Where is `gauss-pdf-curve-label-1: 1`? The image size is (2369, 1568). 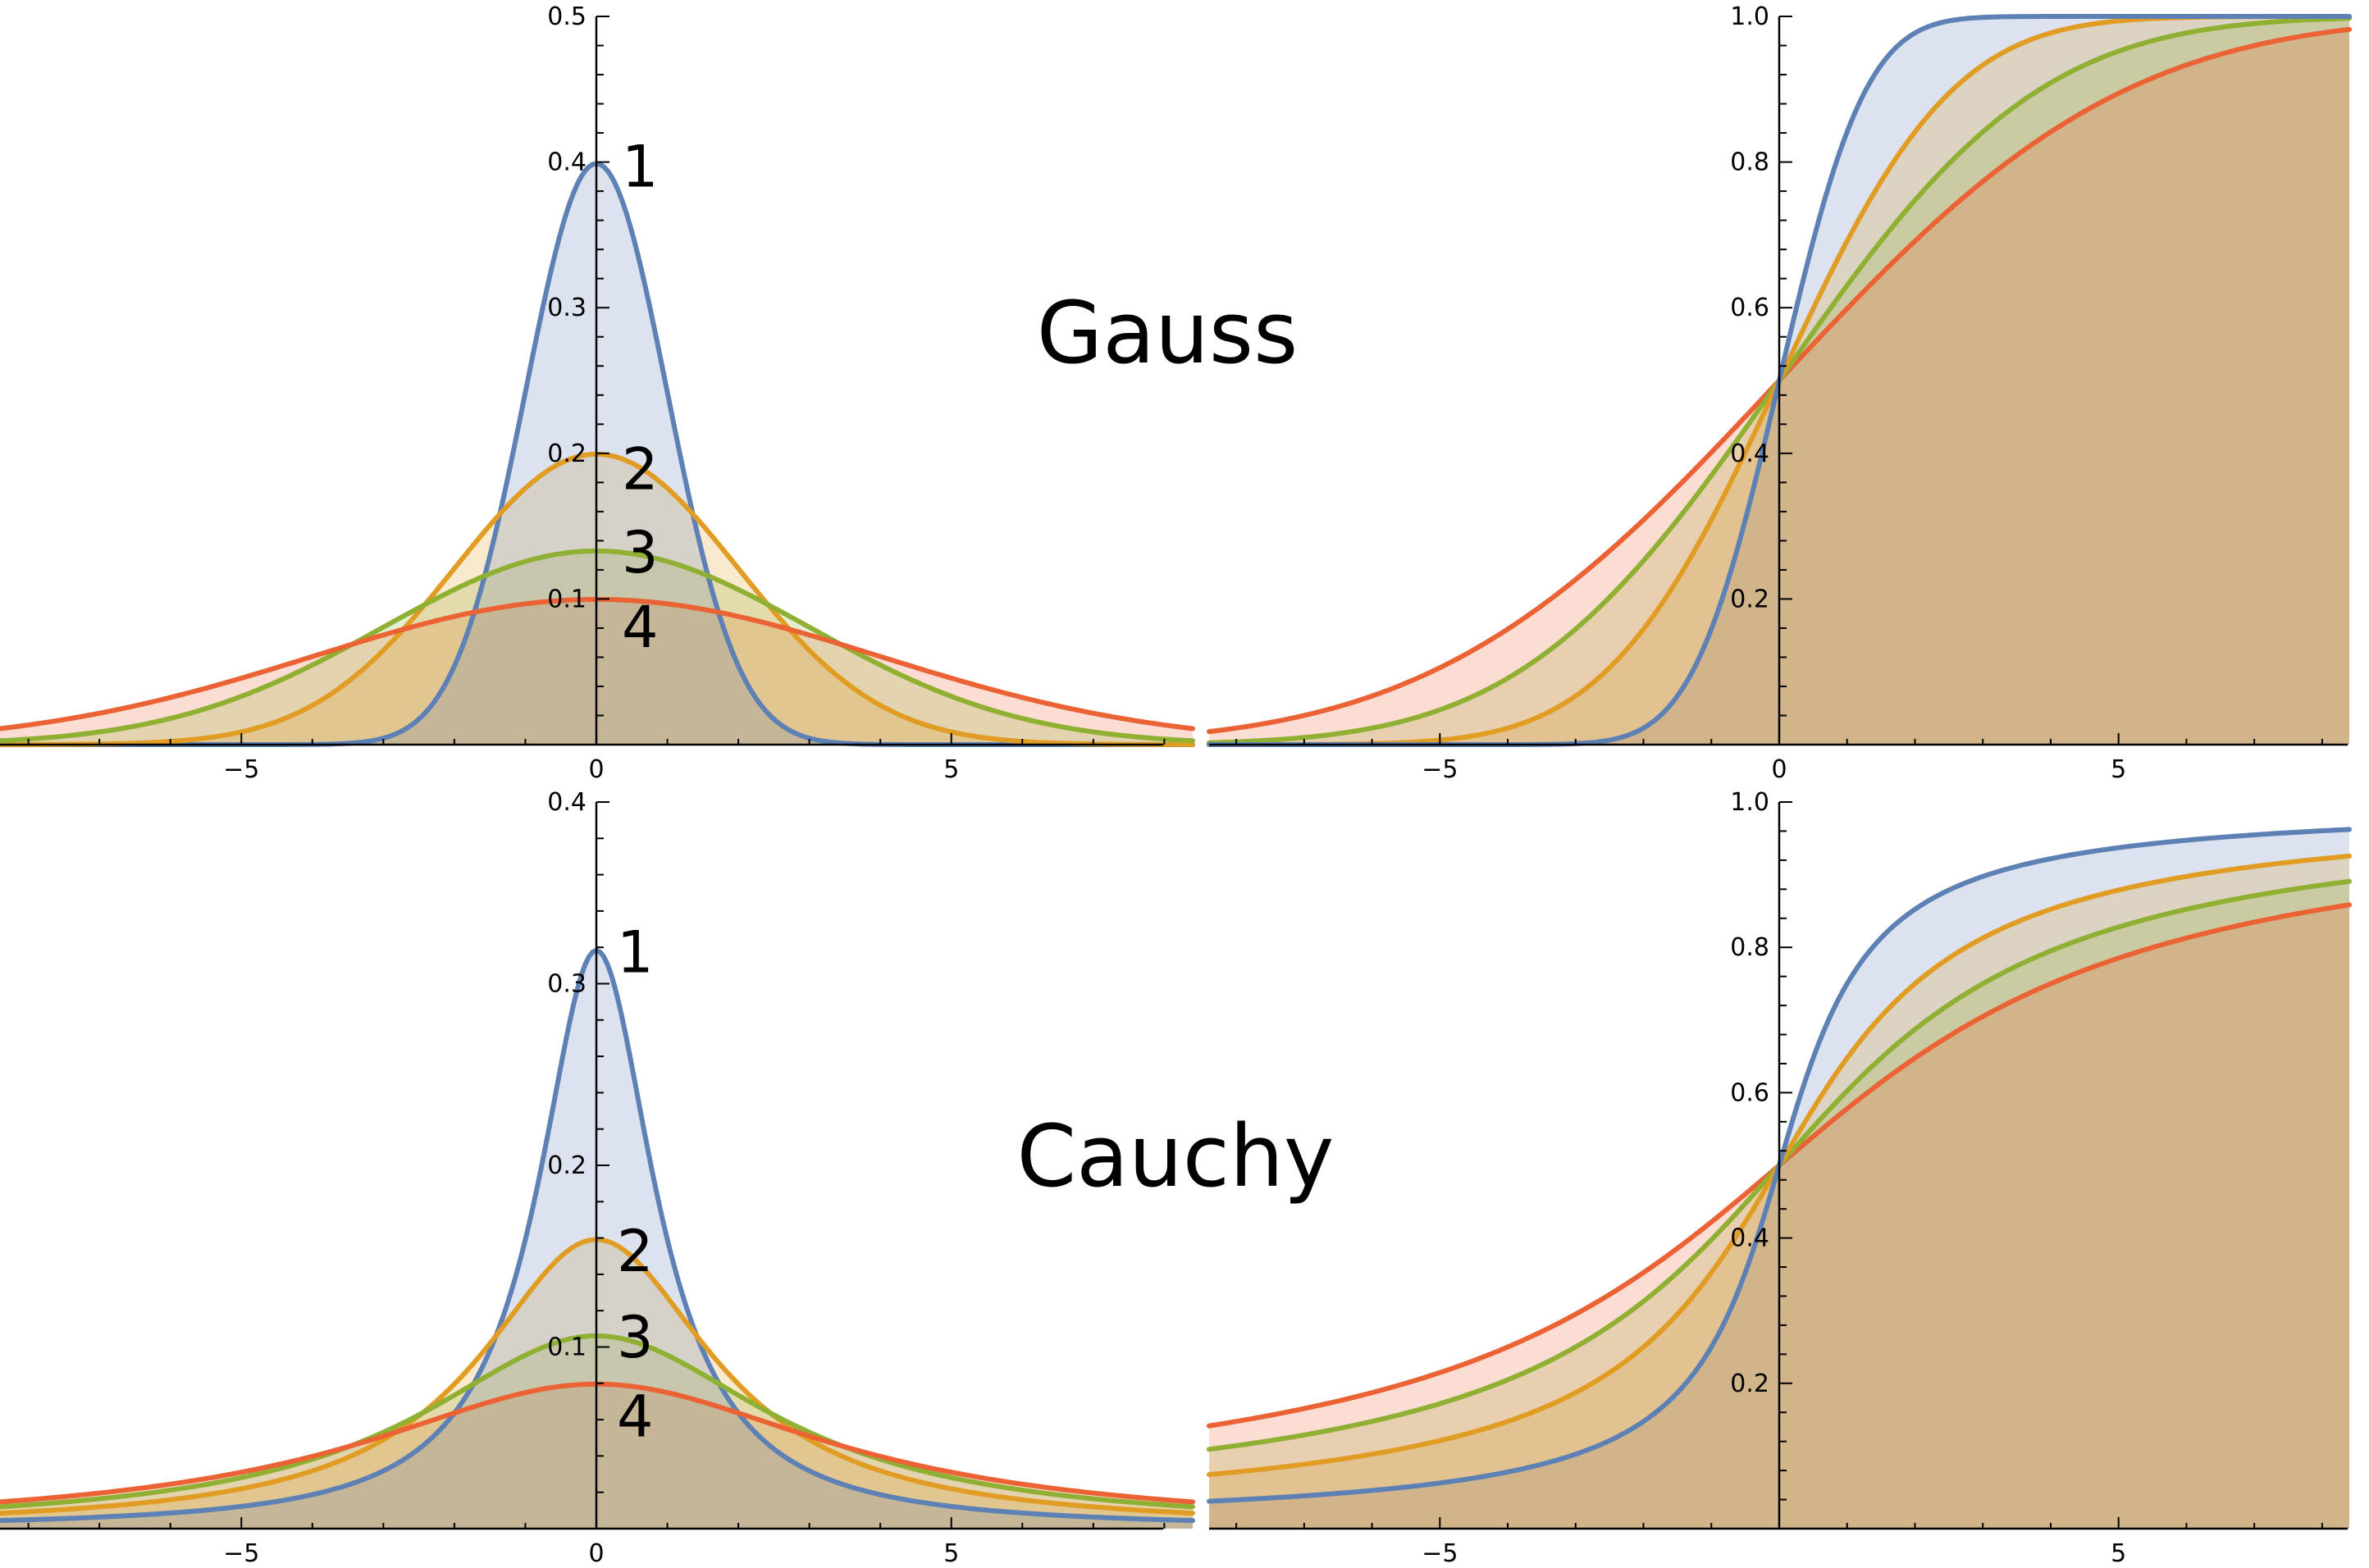 gauss-pdf-curve-label-1: 1 is located at coordinates (640, 167).